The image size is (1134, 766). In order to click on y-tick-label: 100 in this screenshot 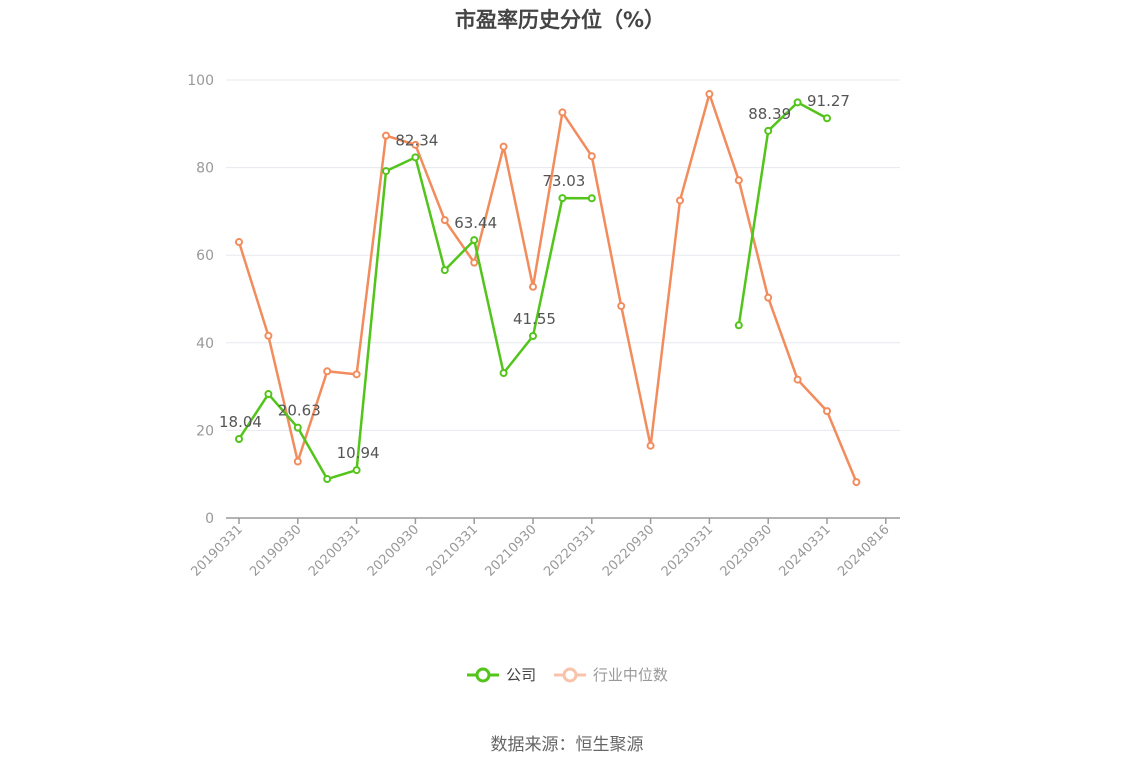, I will do `click(200, 81)`.